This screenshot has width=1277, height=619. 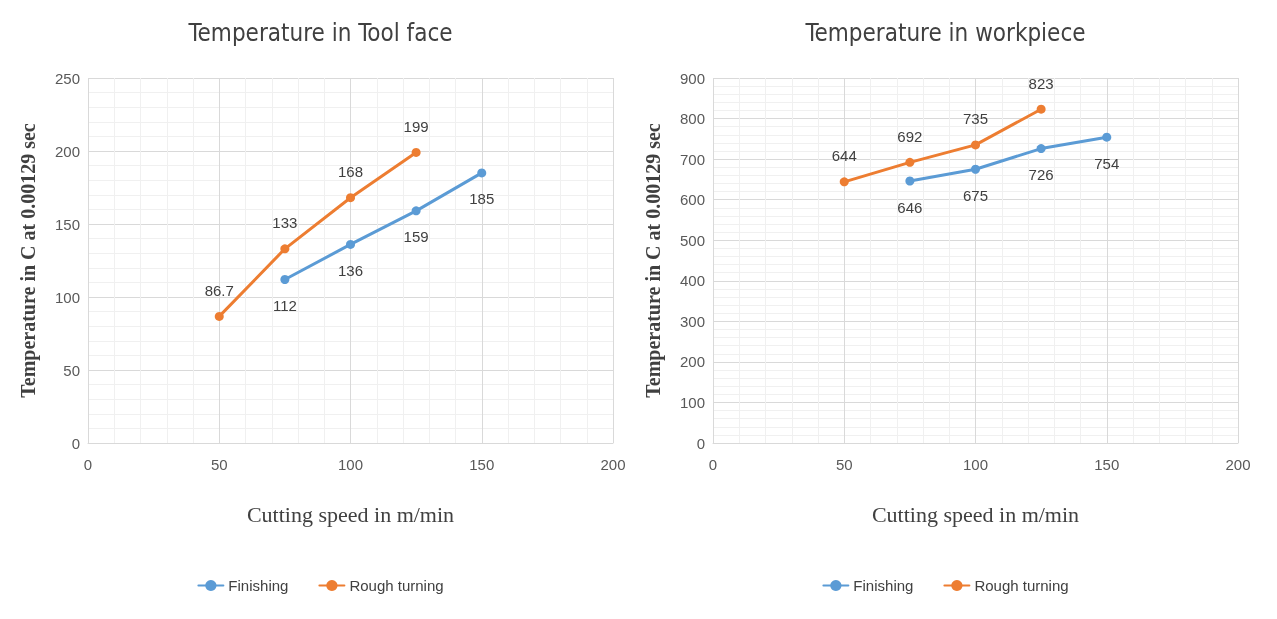 What do you see at coordinates (945, 33) in the screenshot?
I see `chart-title: Temperature in workpiece` at bounding box center [945, 33].